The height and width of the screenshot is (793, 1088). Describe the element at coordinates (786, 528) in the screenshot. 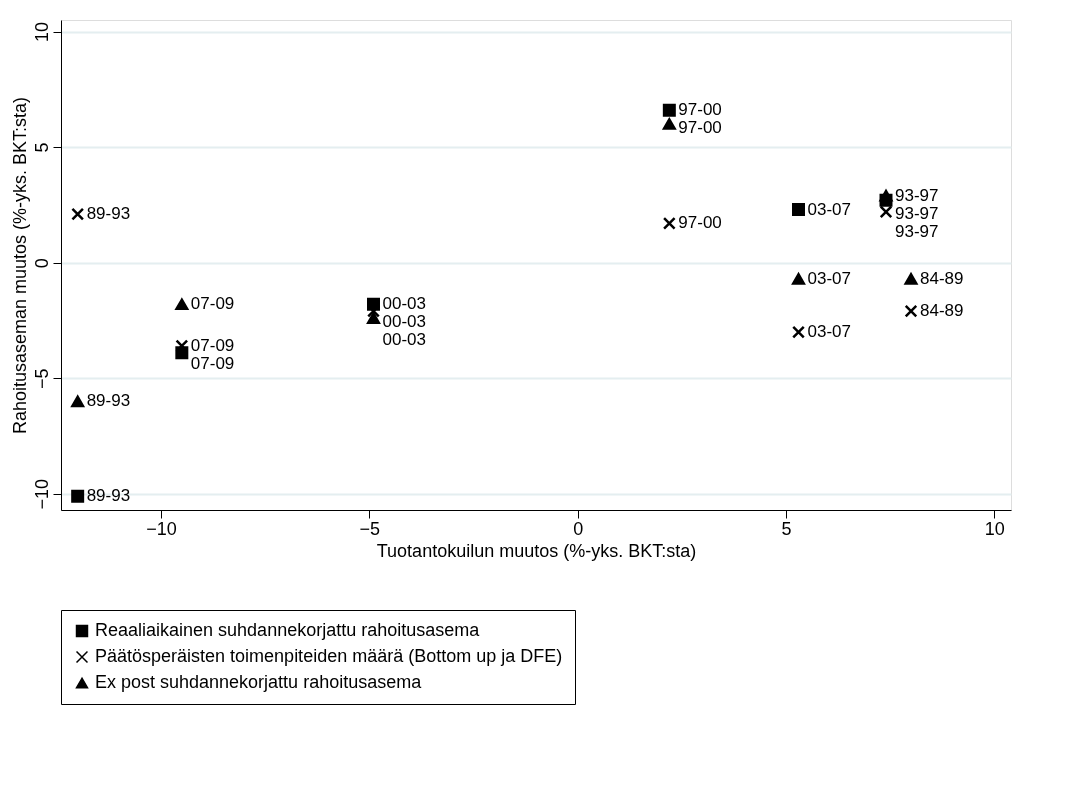

I see `x-tick-label: 5` at that location.